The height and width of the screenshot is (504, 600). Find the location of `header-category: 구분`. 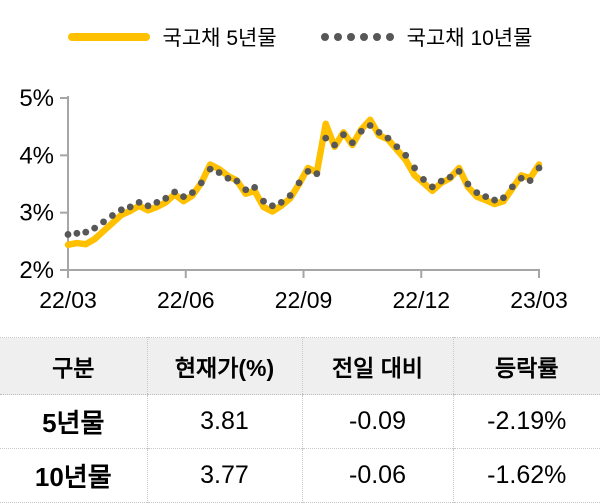

header-category: 구분 is located at coordinates (73, 366).